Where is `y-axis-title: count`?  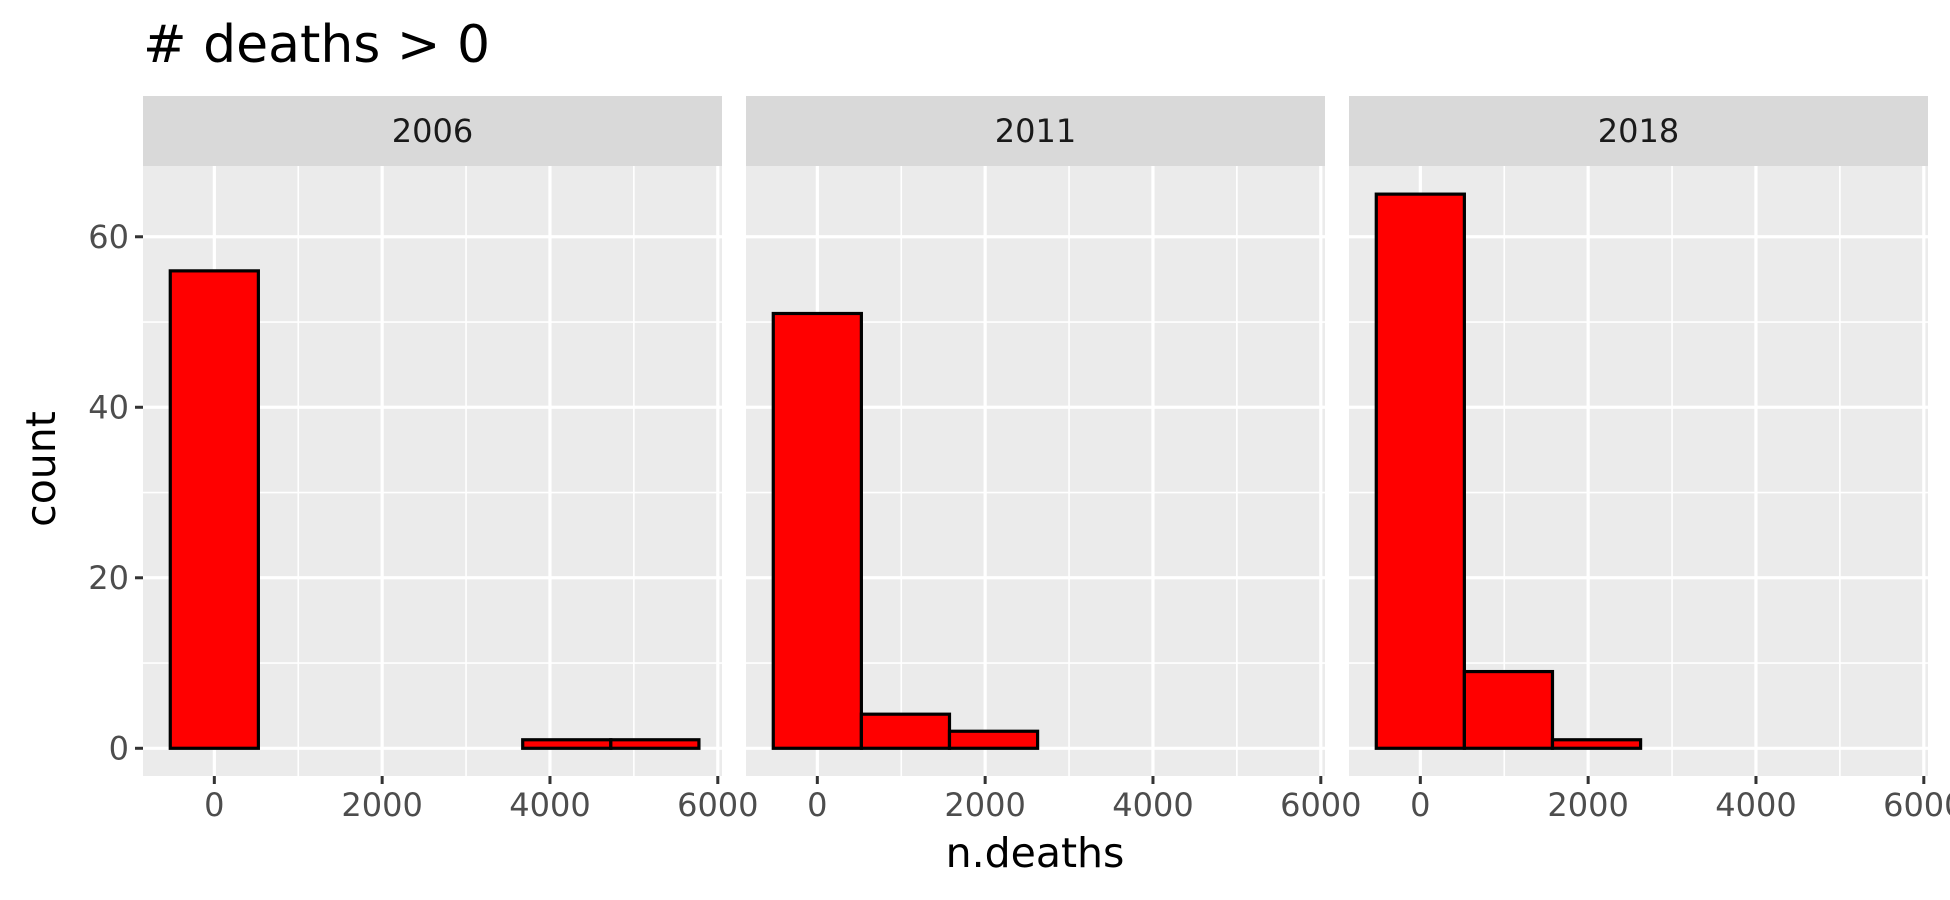
y-axis-title: count is located at coordinates (41, 469).